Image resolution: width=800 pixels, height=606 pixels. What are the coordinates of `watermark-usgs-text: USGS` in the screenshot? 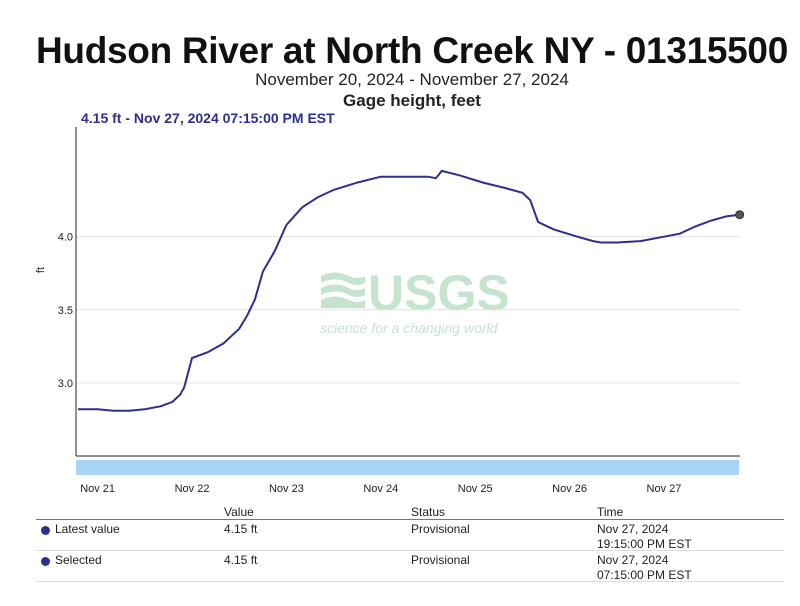 It's located at (439, 293).